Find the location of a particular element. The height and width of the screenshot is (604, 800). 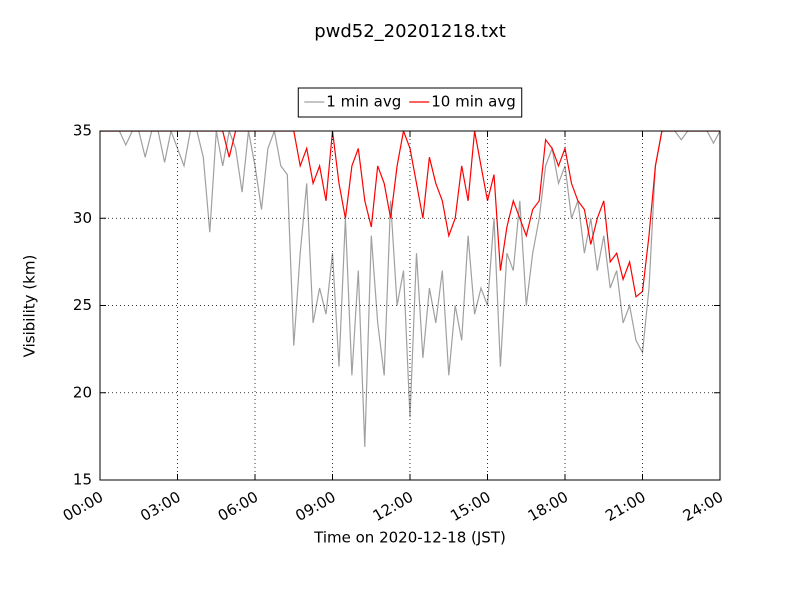

x-tick-label: 03:00 is located at coordinates (160, 506).